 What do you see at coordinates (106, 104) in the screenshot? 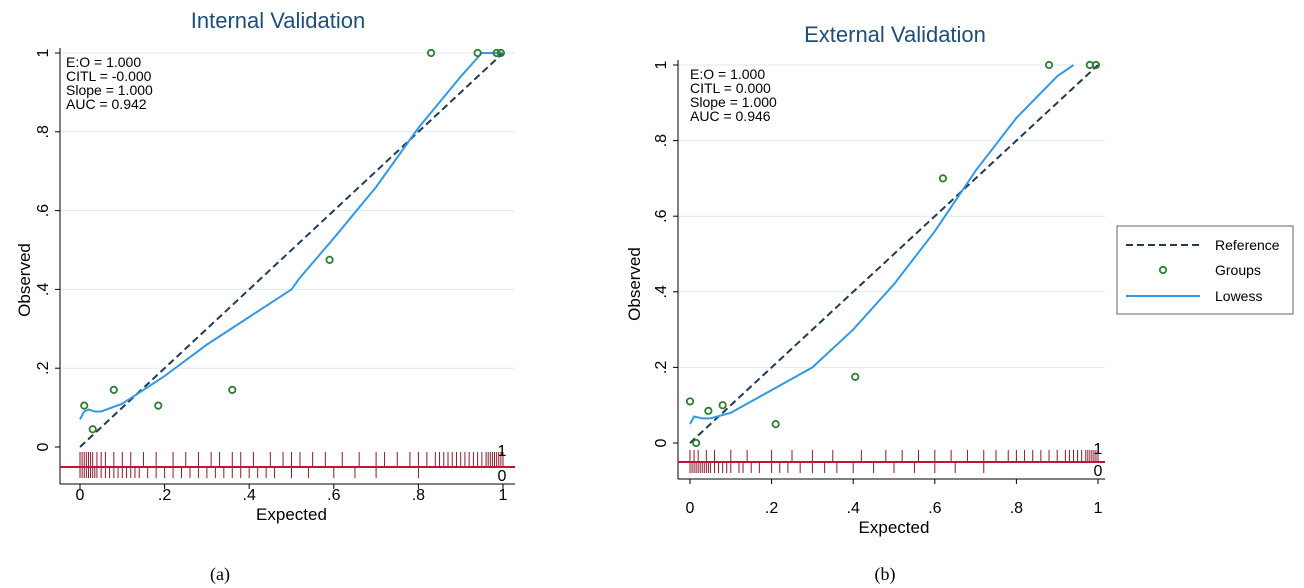
I see `stat-line: AUC = 0.942` at bounding box center [106, 104].